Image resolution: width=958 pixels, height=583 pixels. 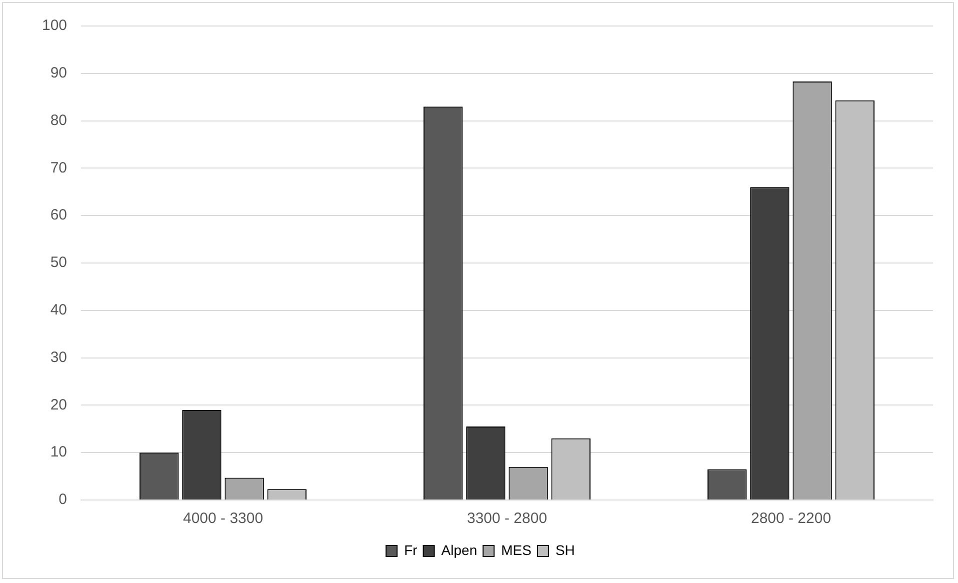 I want to click on y-tick-label: 70, so click(x=59, y=167).